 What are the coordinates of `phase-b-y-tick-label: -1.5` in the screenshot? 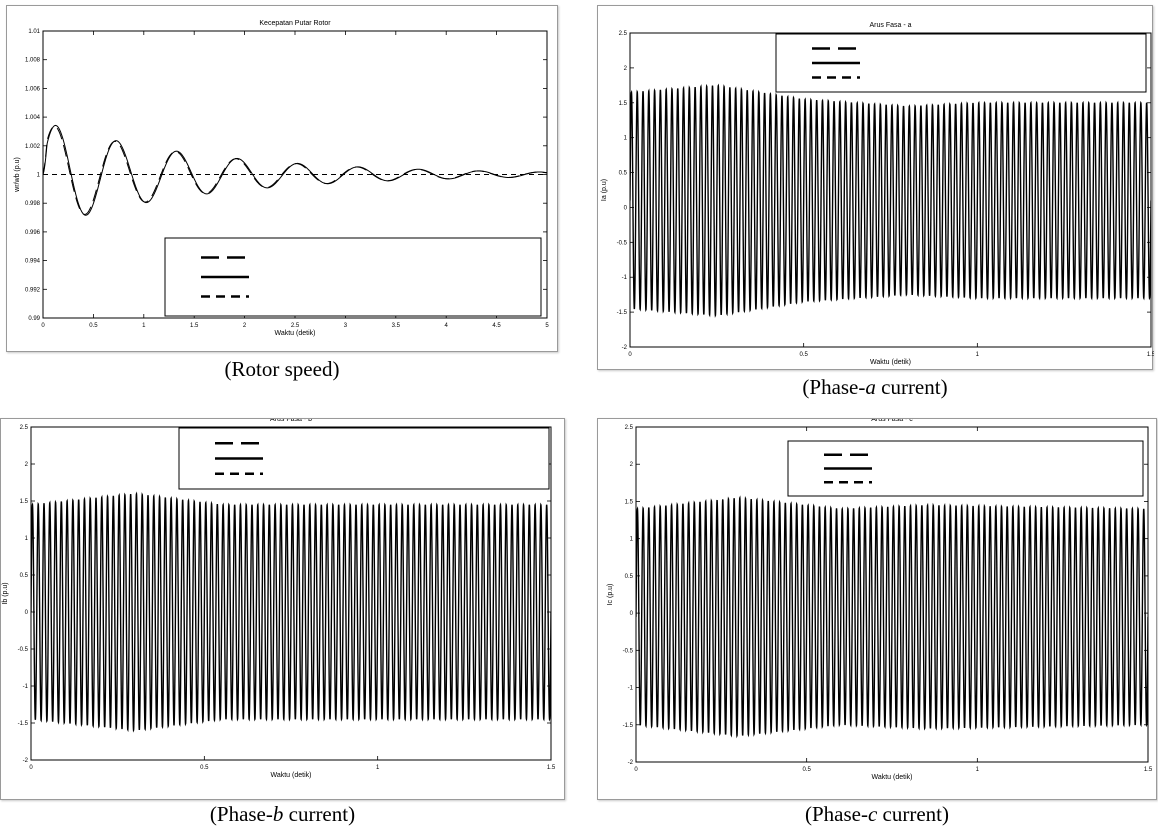 It's located at (23, 724).